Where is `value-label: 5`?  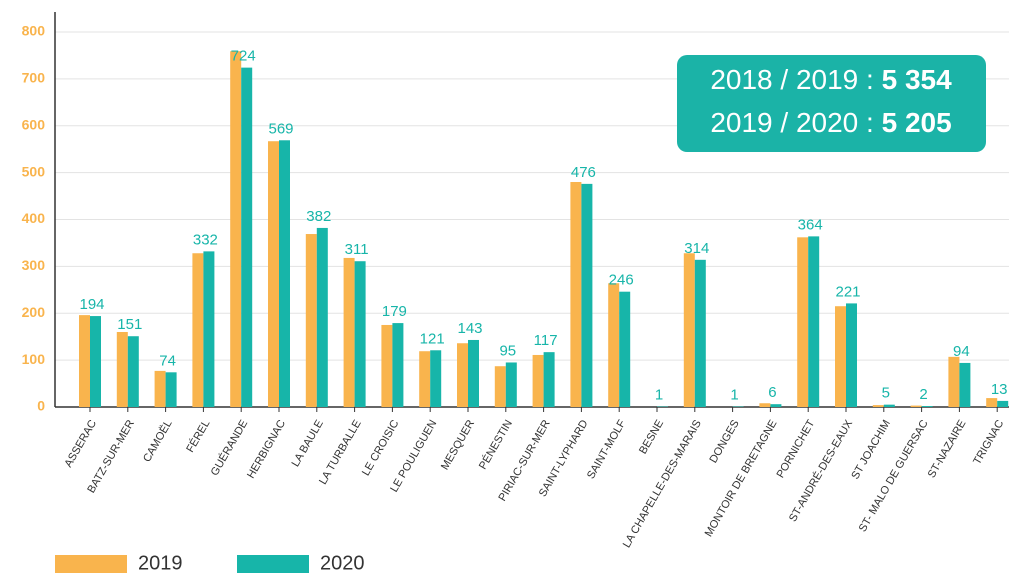
value-label: 5 is located at coordinates (886, 393).